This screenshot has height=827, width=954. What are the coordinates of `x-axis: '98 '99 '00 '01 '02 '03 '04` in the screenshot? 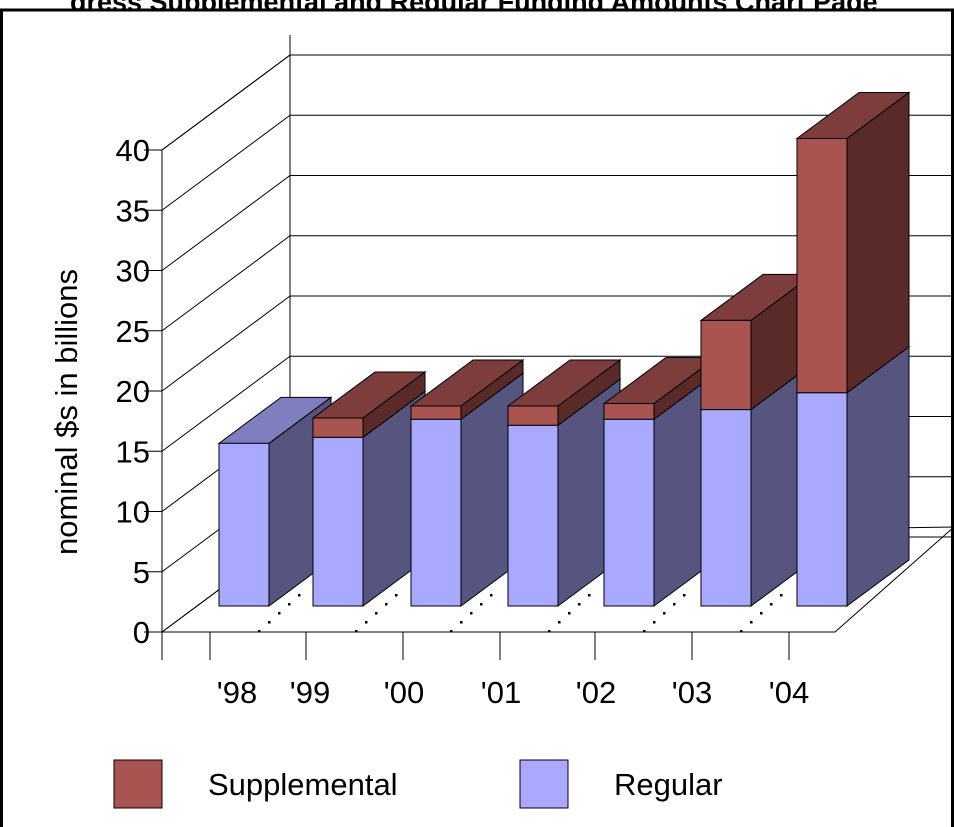 It's located at (513, 692).